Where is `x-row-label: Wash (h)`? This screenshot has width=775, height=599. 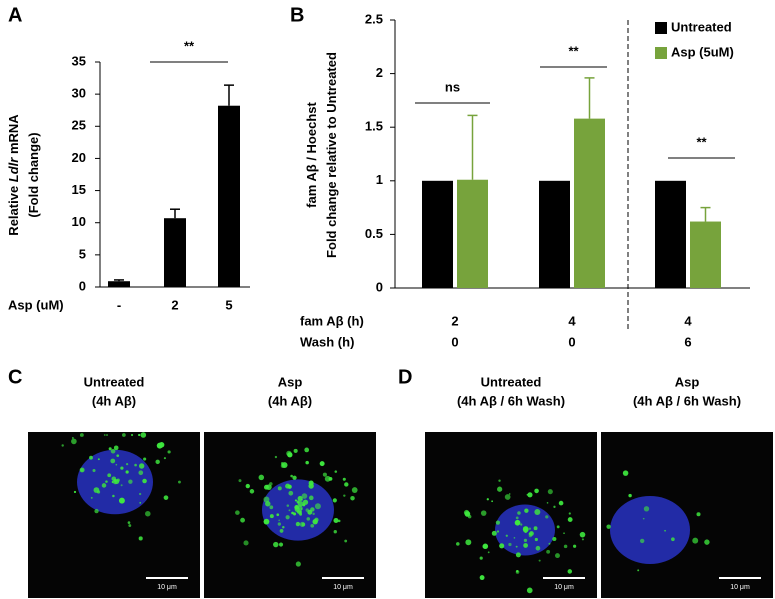 x-row-label: Wash (h) is located at coordinates (327, 341).